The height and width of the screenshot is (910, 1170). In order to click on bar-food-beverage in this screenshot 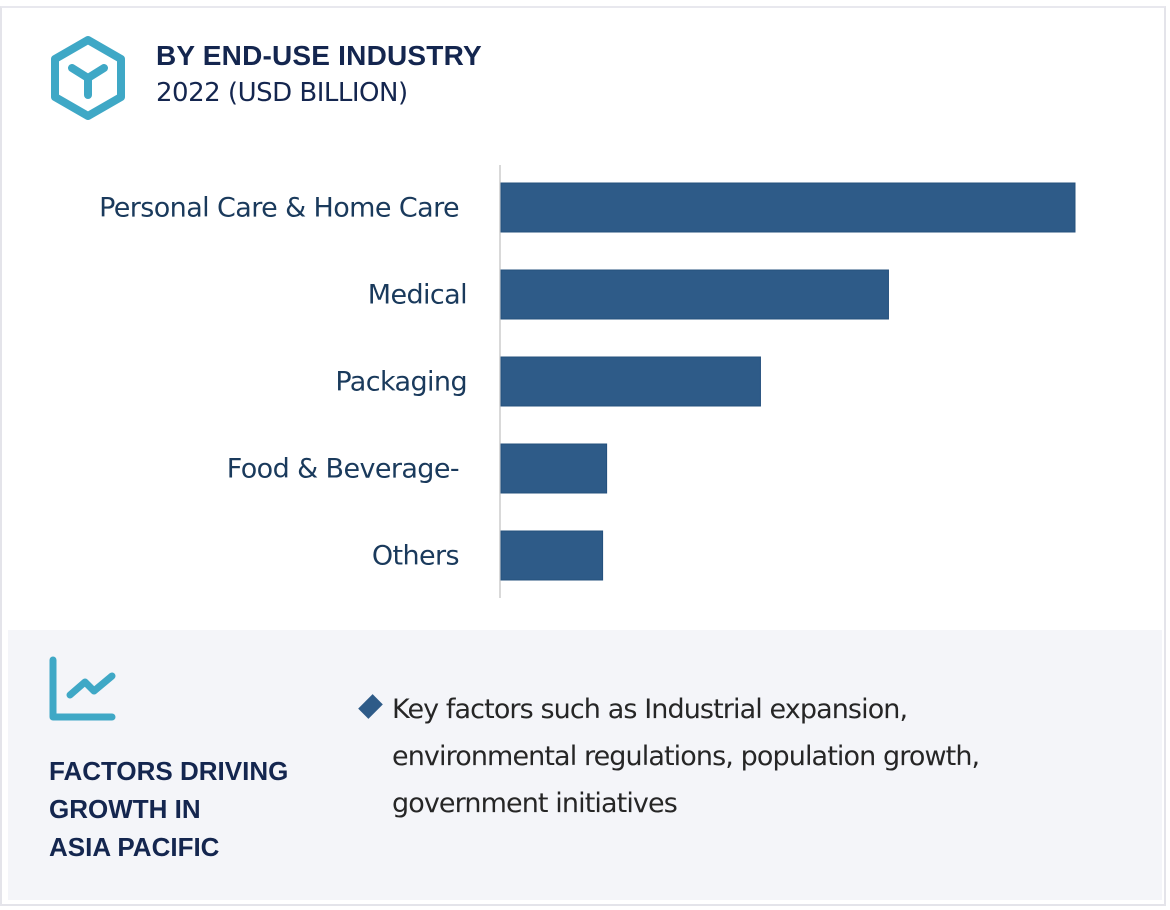, I will do `click(554, 468)`.